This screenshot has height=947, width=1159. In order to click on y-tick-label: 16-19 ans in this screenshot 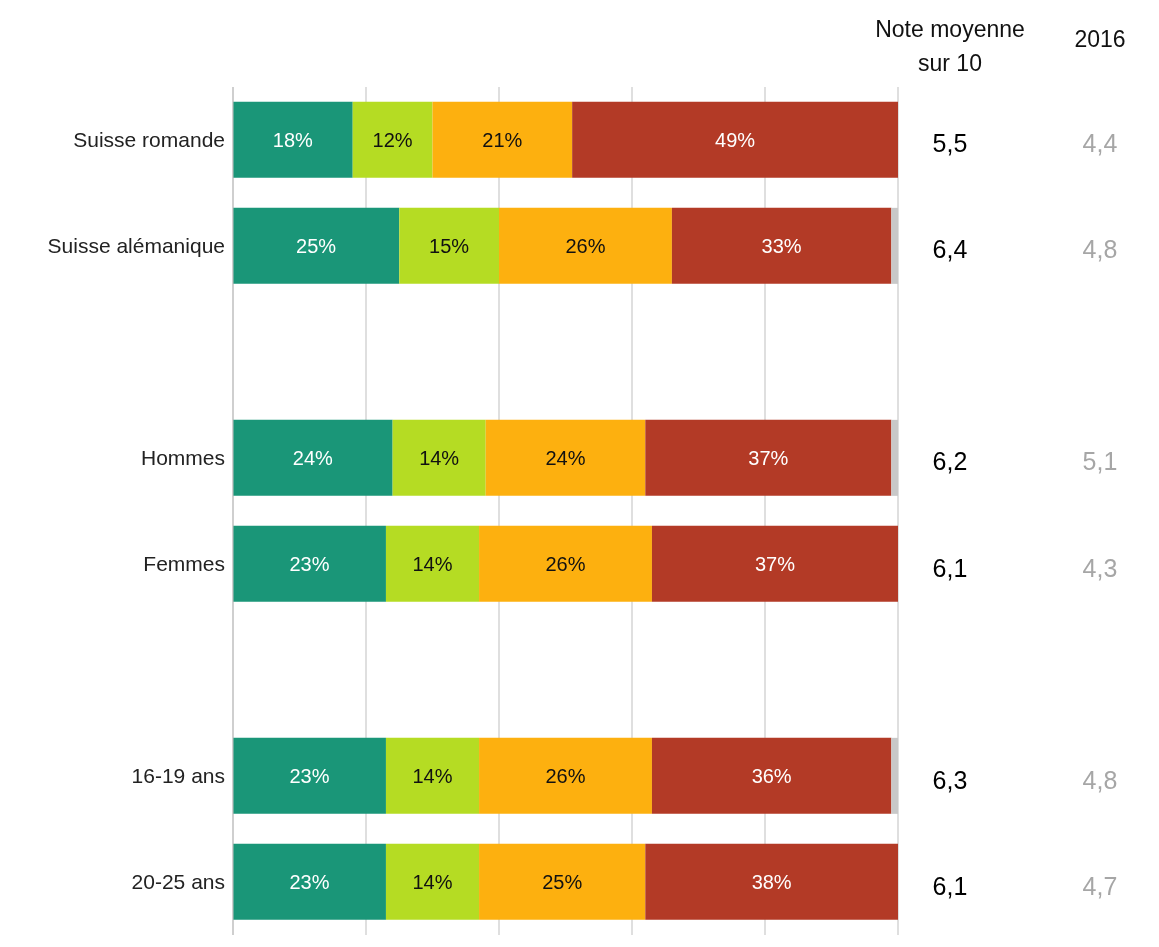, I will do `click(178, 776)`.